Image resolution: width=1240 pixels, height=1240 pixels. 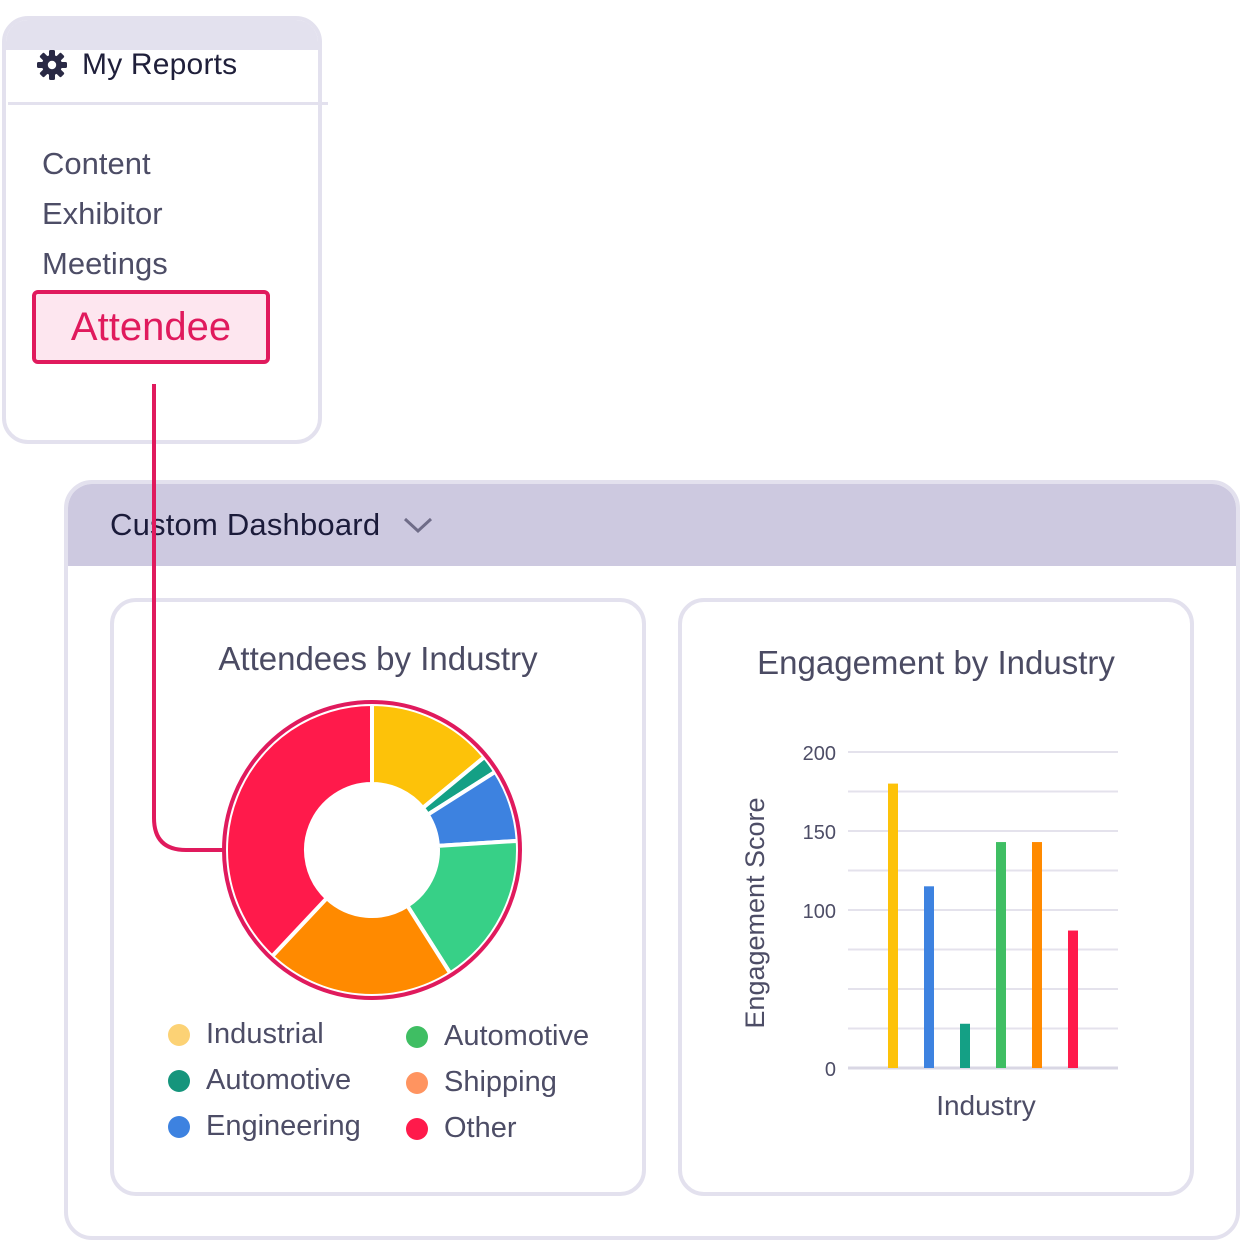 What do you see at coordinates (819, 912) in the screenshot?
I see `y-tick-label: 100` at bounding box center [819, 912].